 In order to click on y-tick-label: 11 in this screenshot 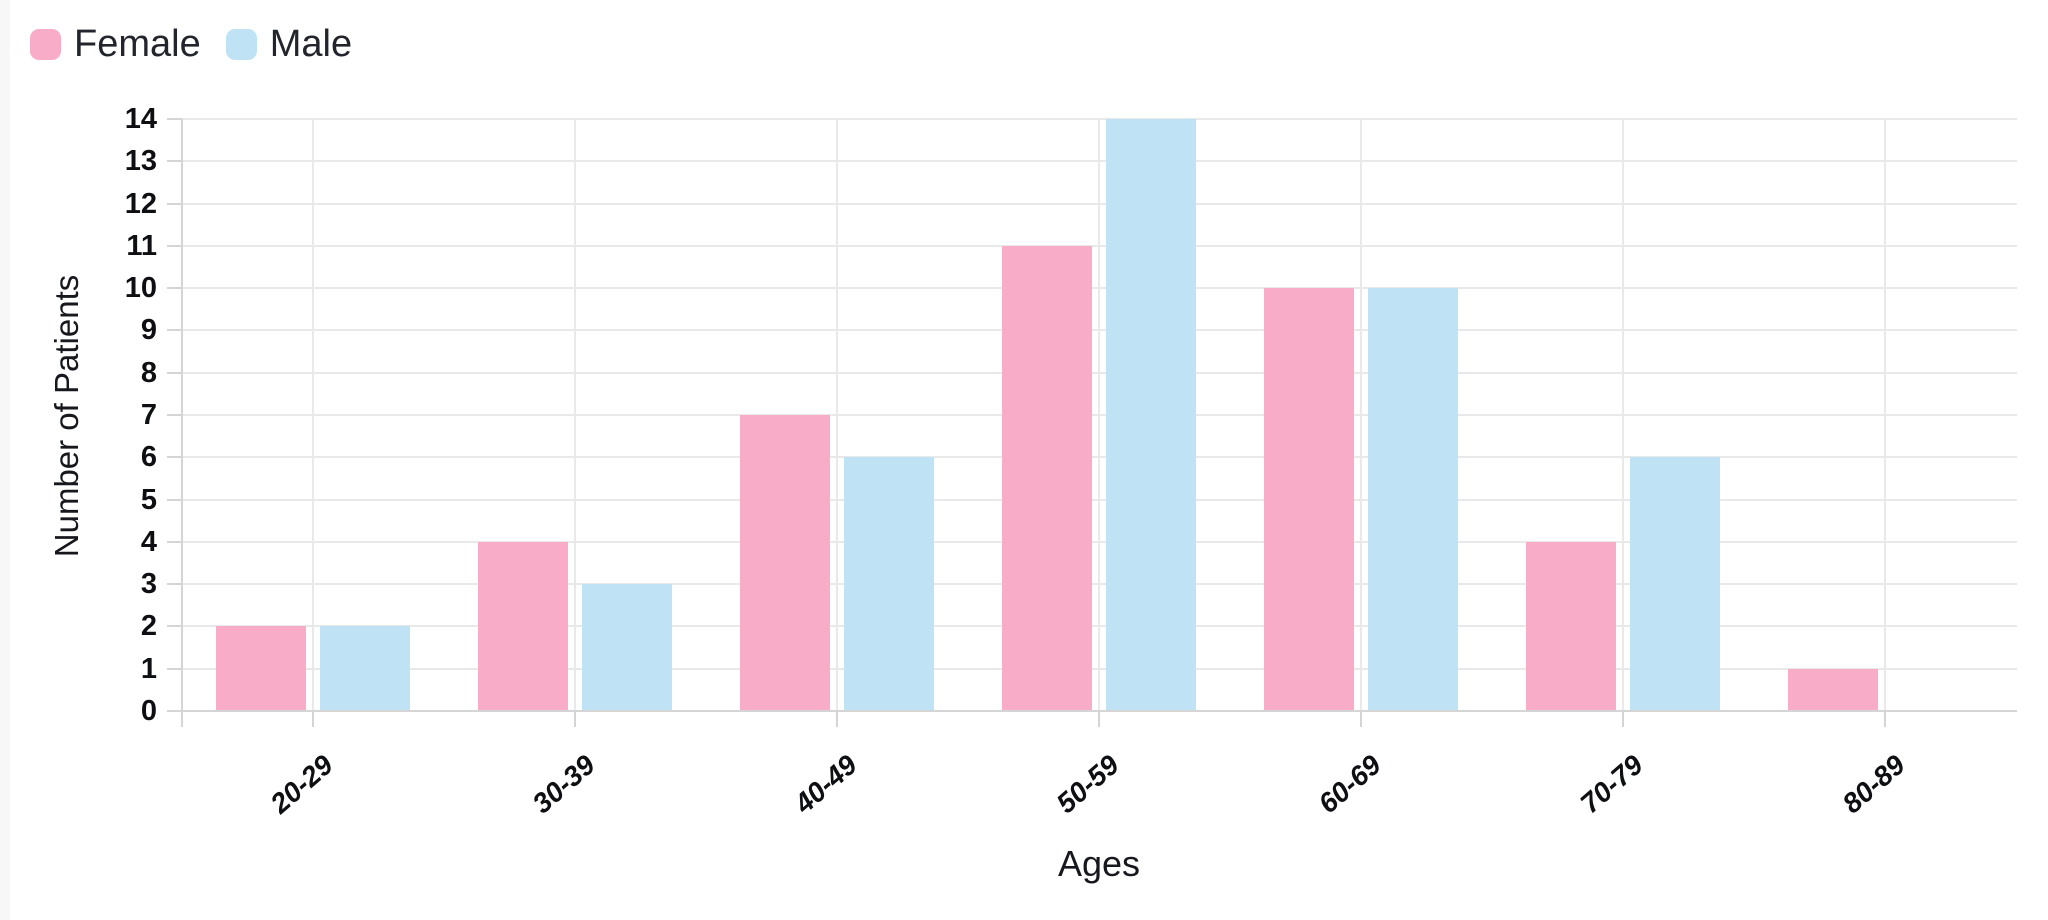, I will do `click(141, 246)`.